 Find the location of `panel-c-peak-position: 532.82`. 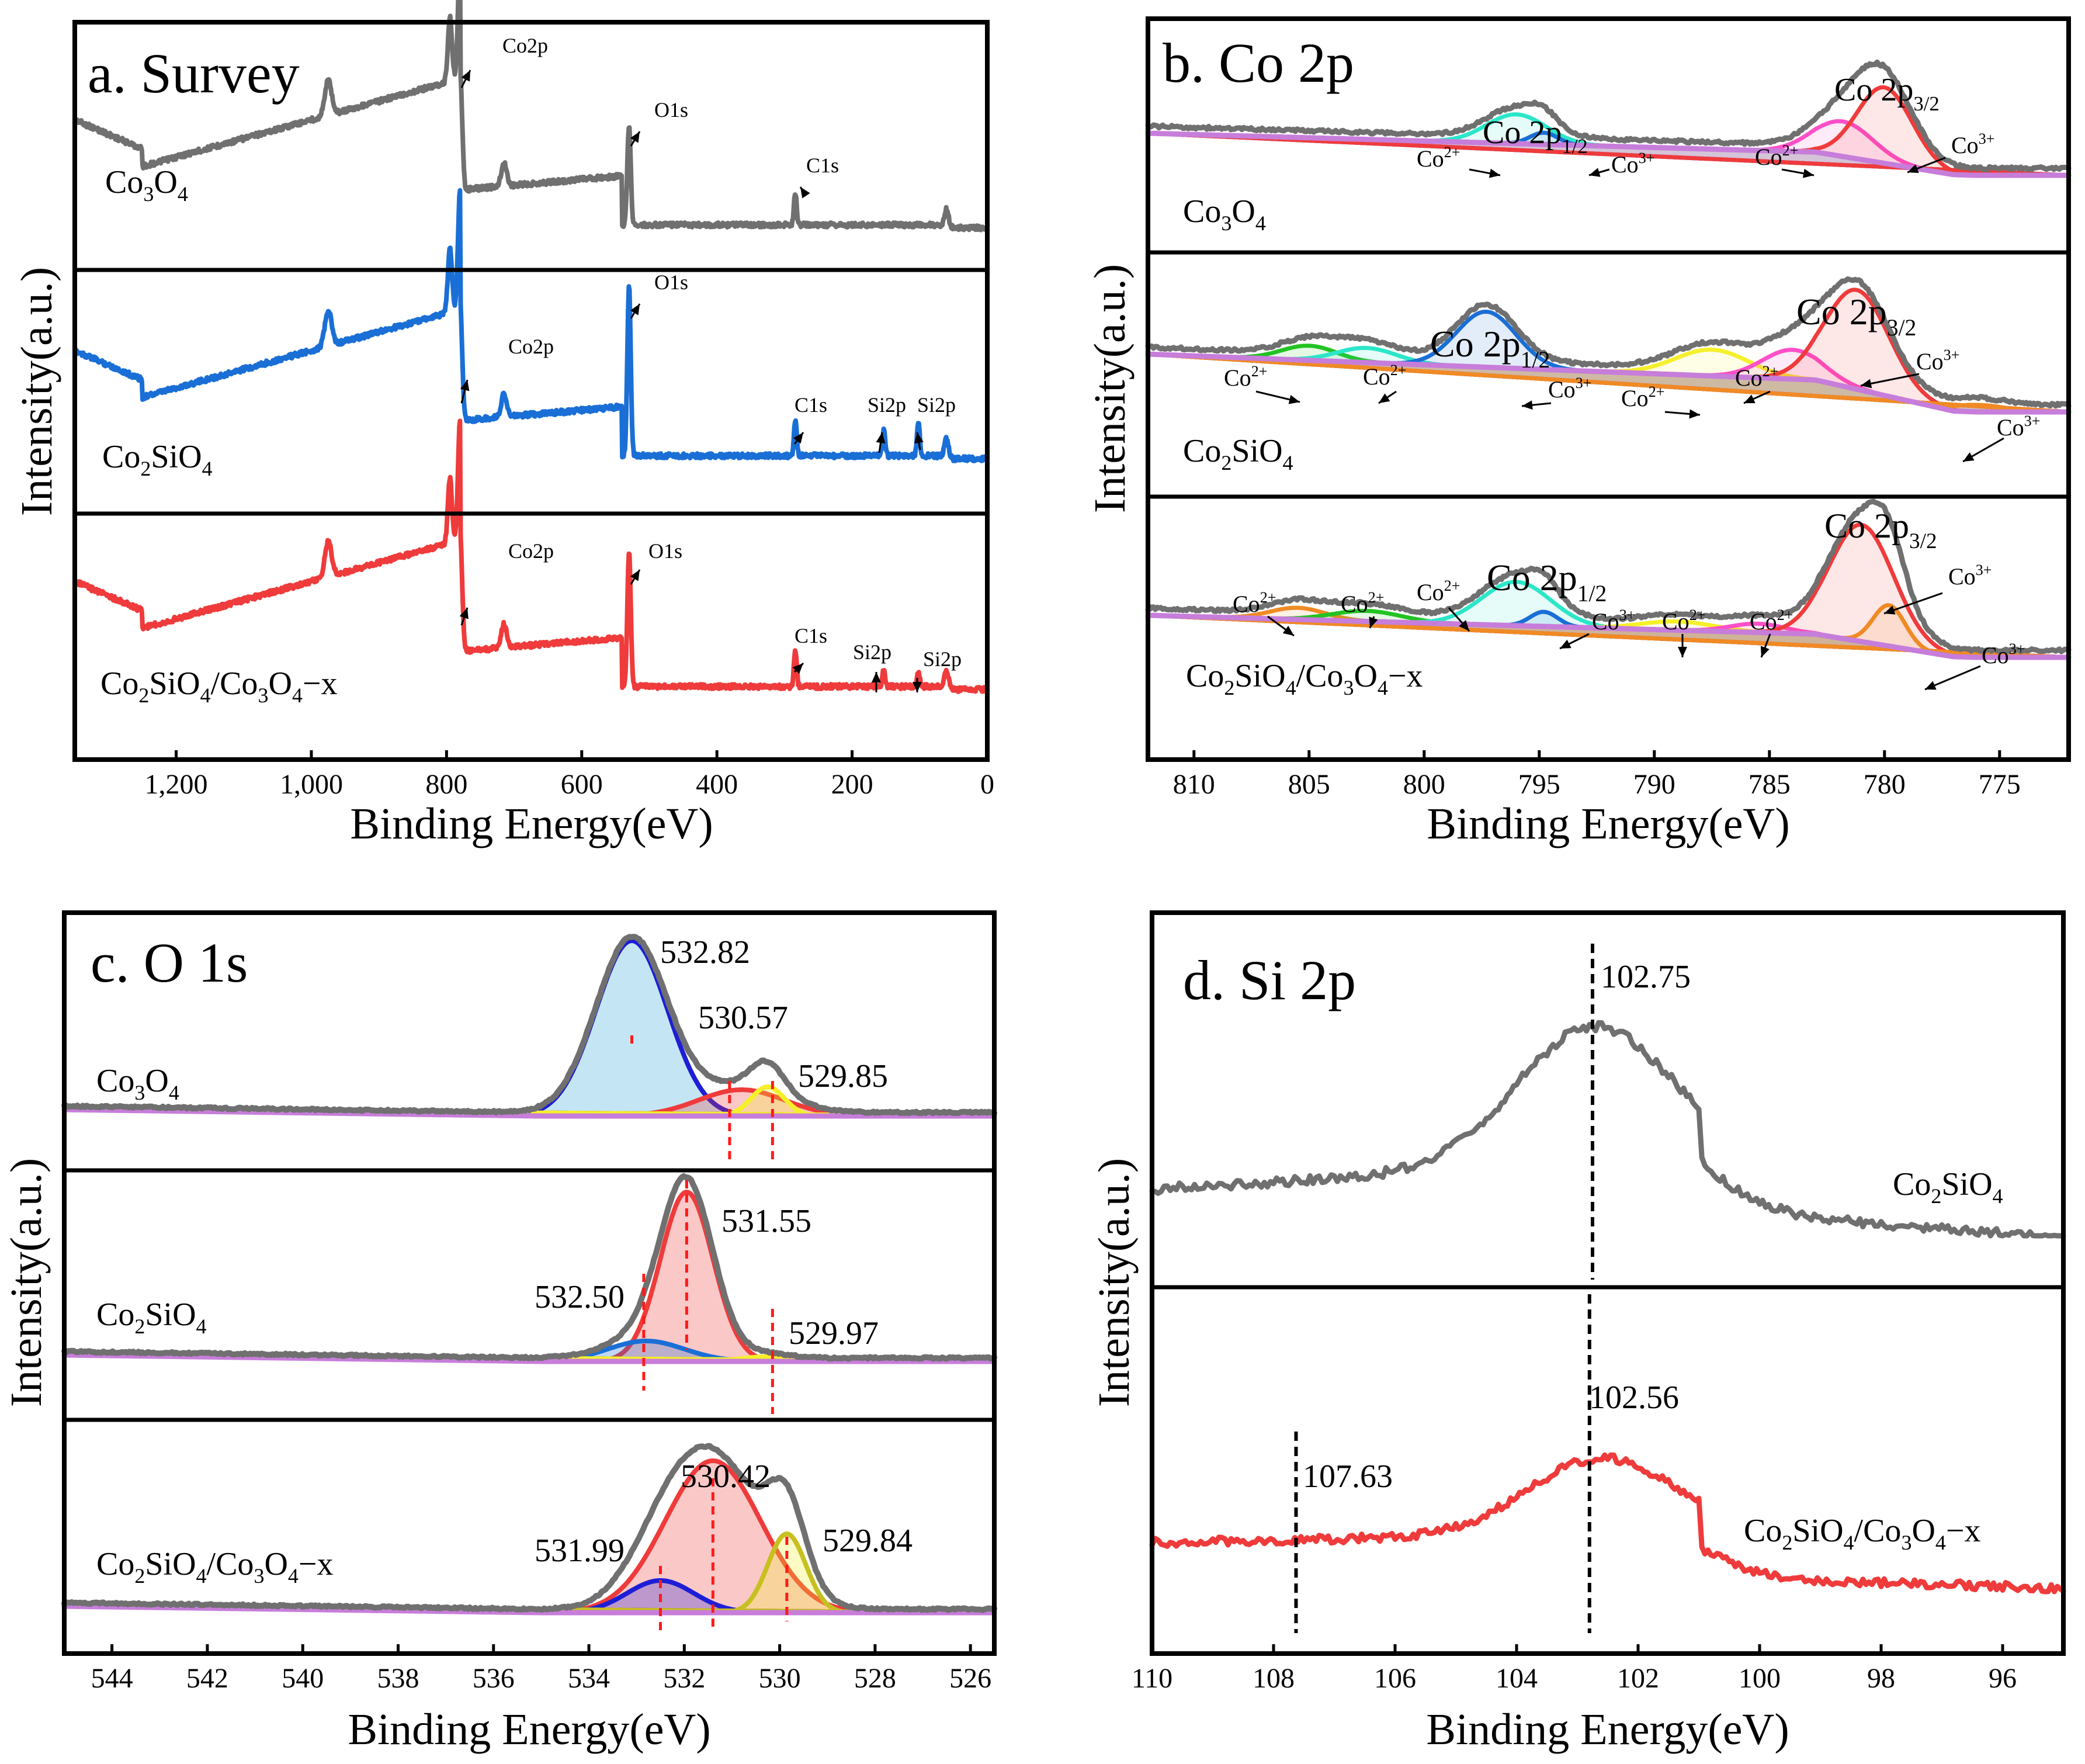

panel-c-peak-position: 532.82 is located at coordinates (705, 952).